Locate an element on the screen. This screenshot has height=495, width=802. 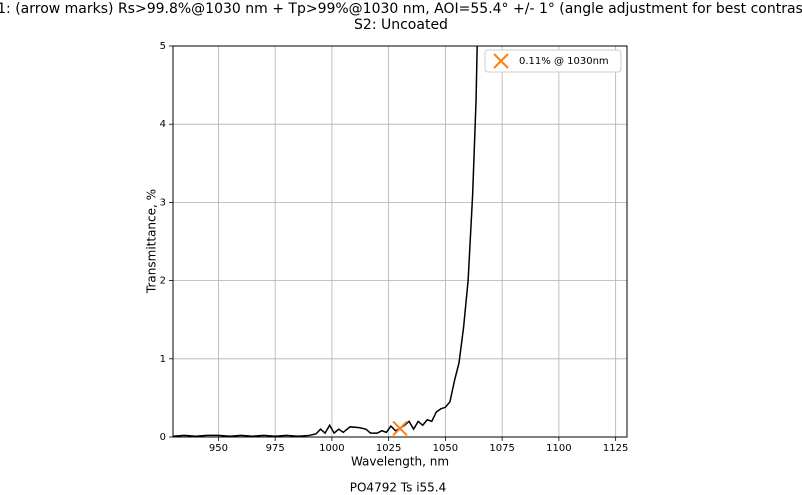
footer: PO4792 Ts i55.4 is located at coordinates (398, 488).